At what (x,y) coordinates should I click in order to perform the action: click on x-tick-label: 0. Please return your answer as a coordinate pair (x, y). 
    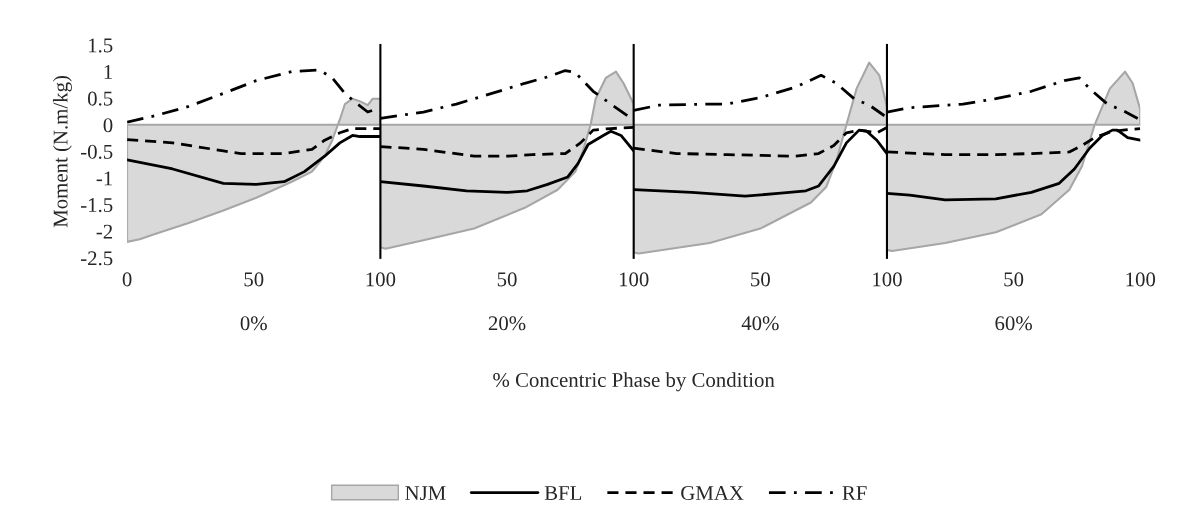
    Looking at the image, I should click on (127, 279).